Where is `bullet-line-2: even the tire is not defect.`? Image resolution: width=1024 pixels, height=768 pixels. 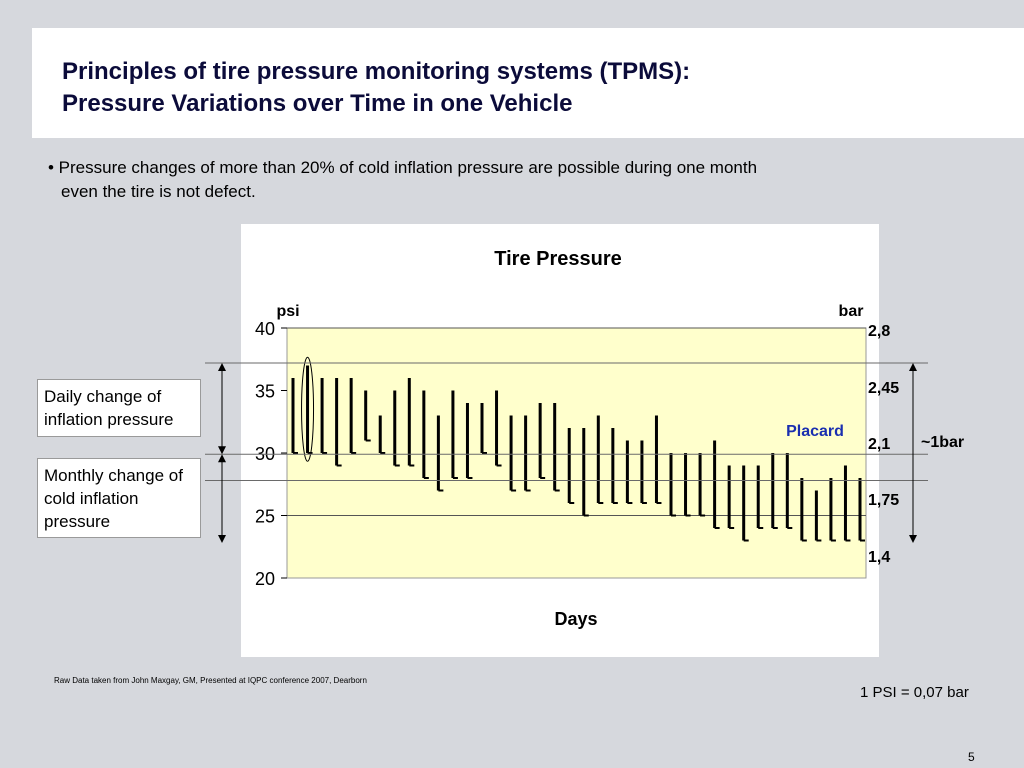 bullet-line-2: even the tire is not defect. is located at coordinates (158, 191).